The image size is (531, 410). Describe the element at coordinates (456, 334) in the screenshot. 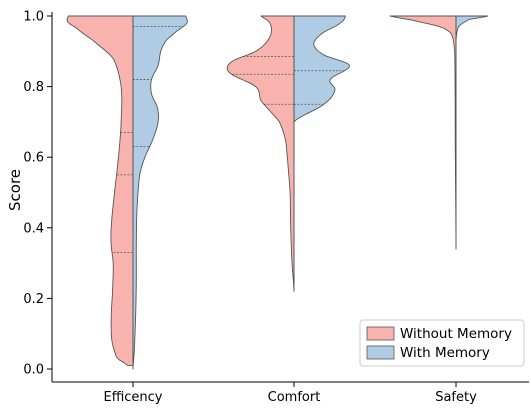

I see `legend-label-without-memory: Without Memory` at that location.